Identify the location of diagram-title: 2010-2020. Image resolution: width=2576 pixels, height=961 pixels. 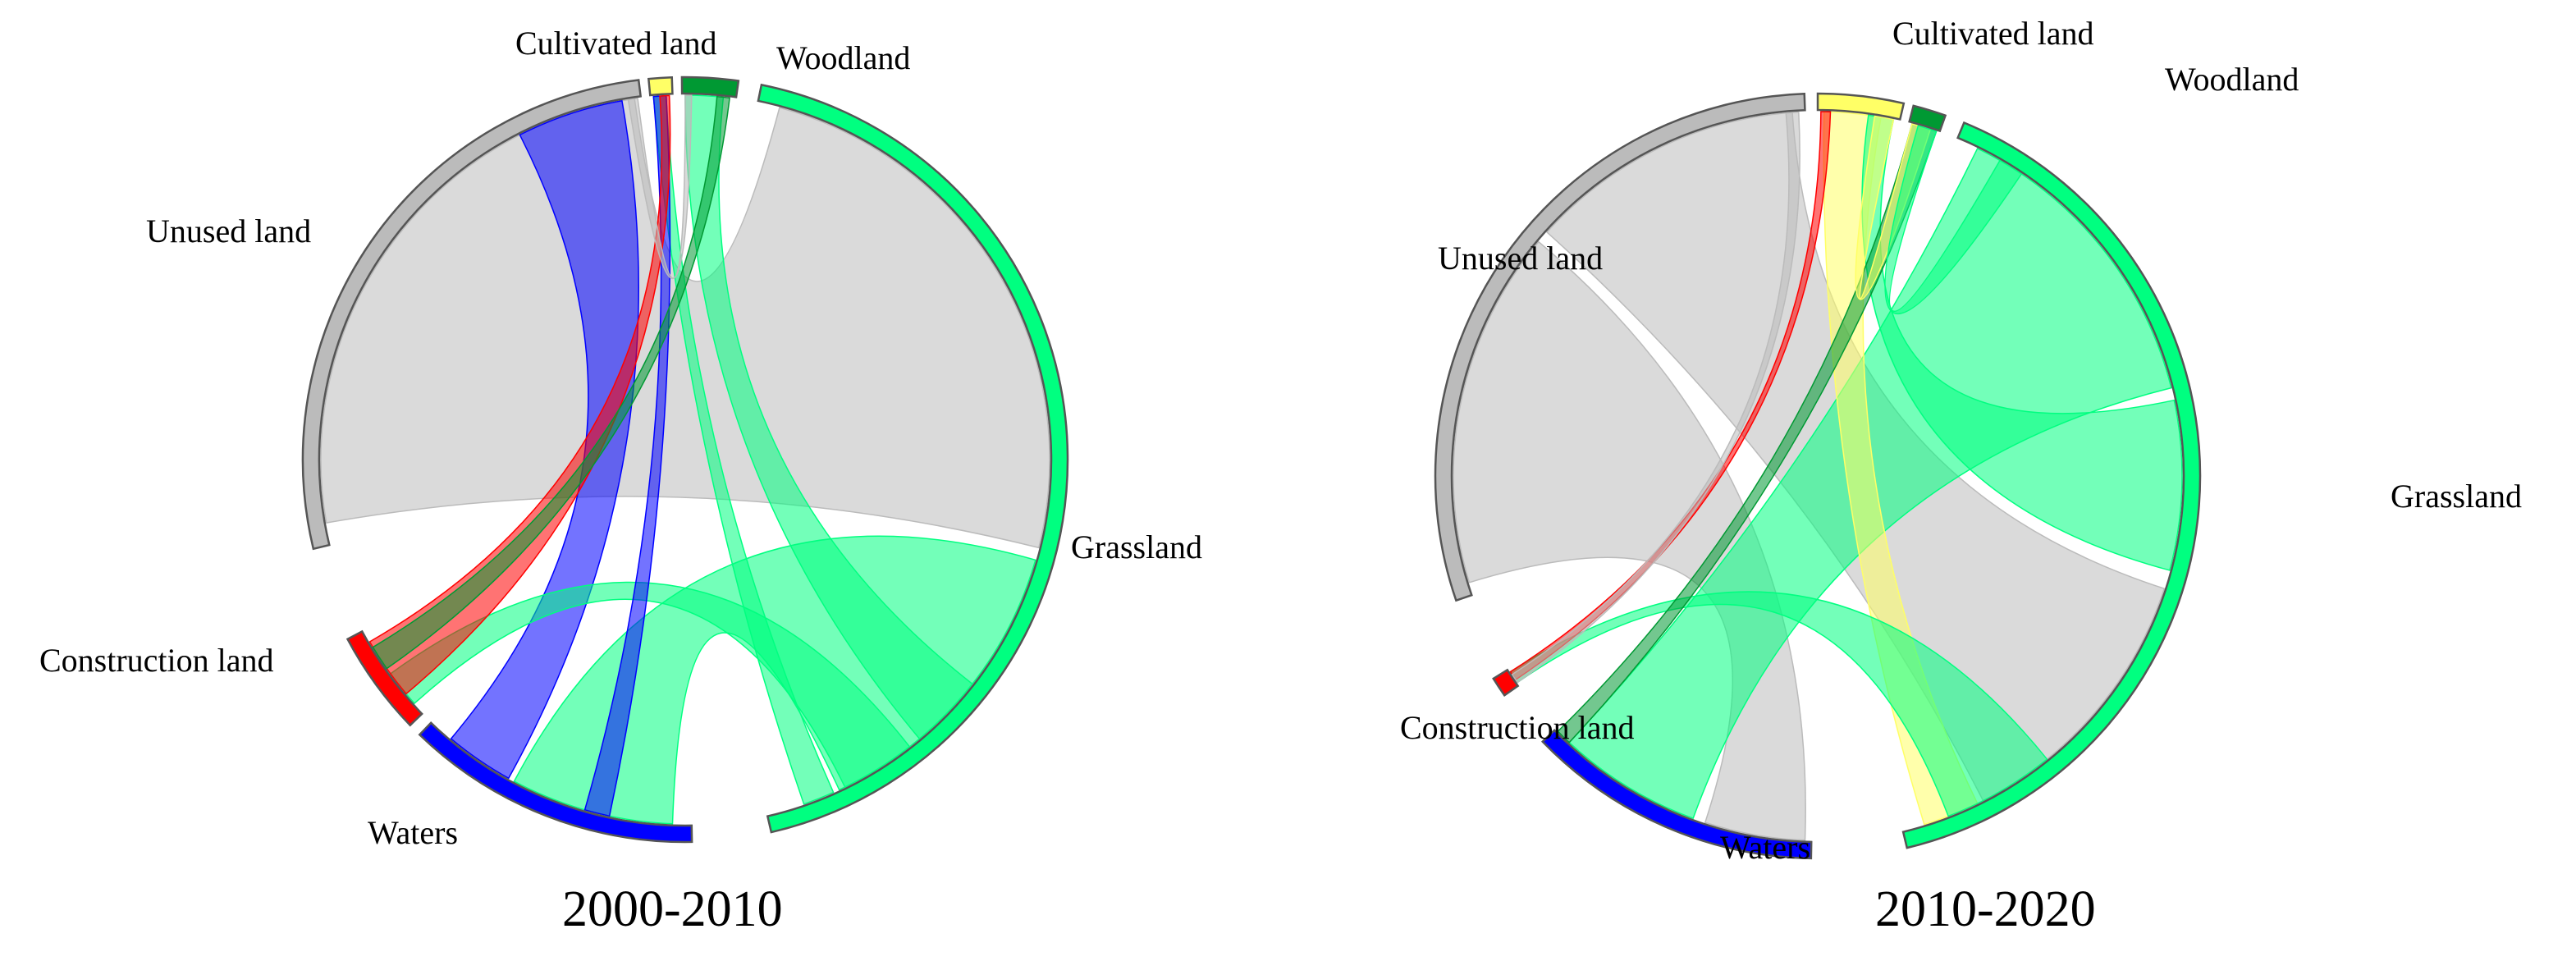
(1985, 909).